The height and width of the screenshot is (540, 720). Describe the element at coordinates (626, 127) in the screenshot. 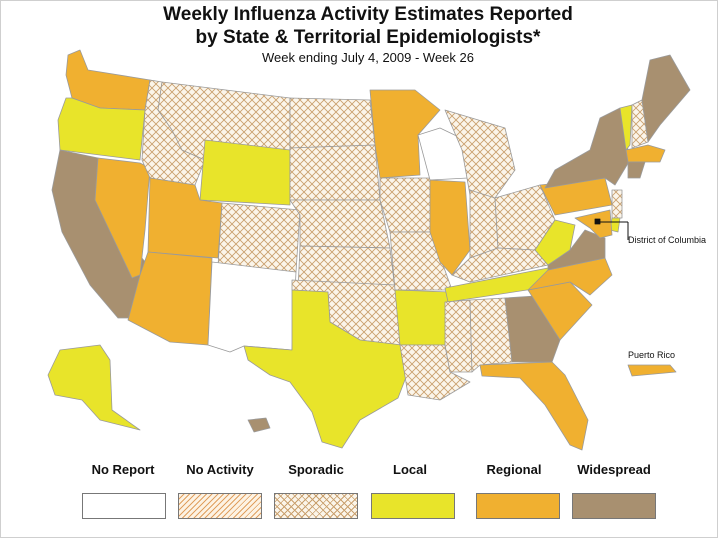

I see `state-vermont` at that location.